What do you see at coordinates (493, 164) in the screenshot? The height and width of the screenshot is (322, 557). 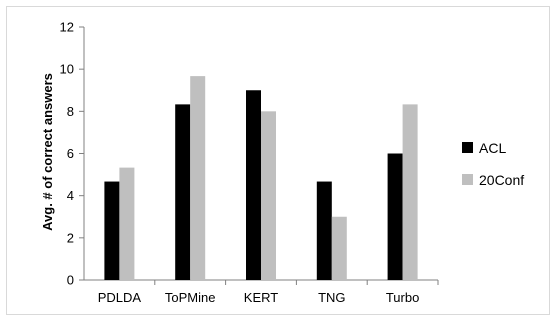 I see `legend: ACL 20Conf` at bounding box center [493, 164].